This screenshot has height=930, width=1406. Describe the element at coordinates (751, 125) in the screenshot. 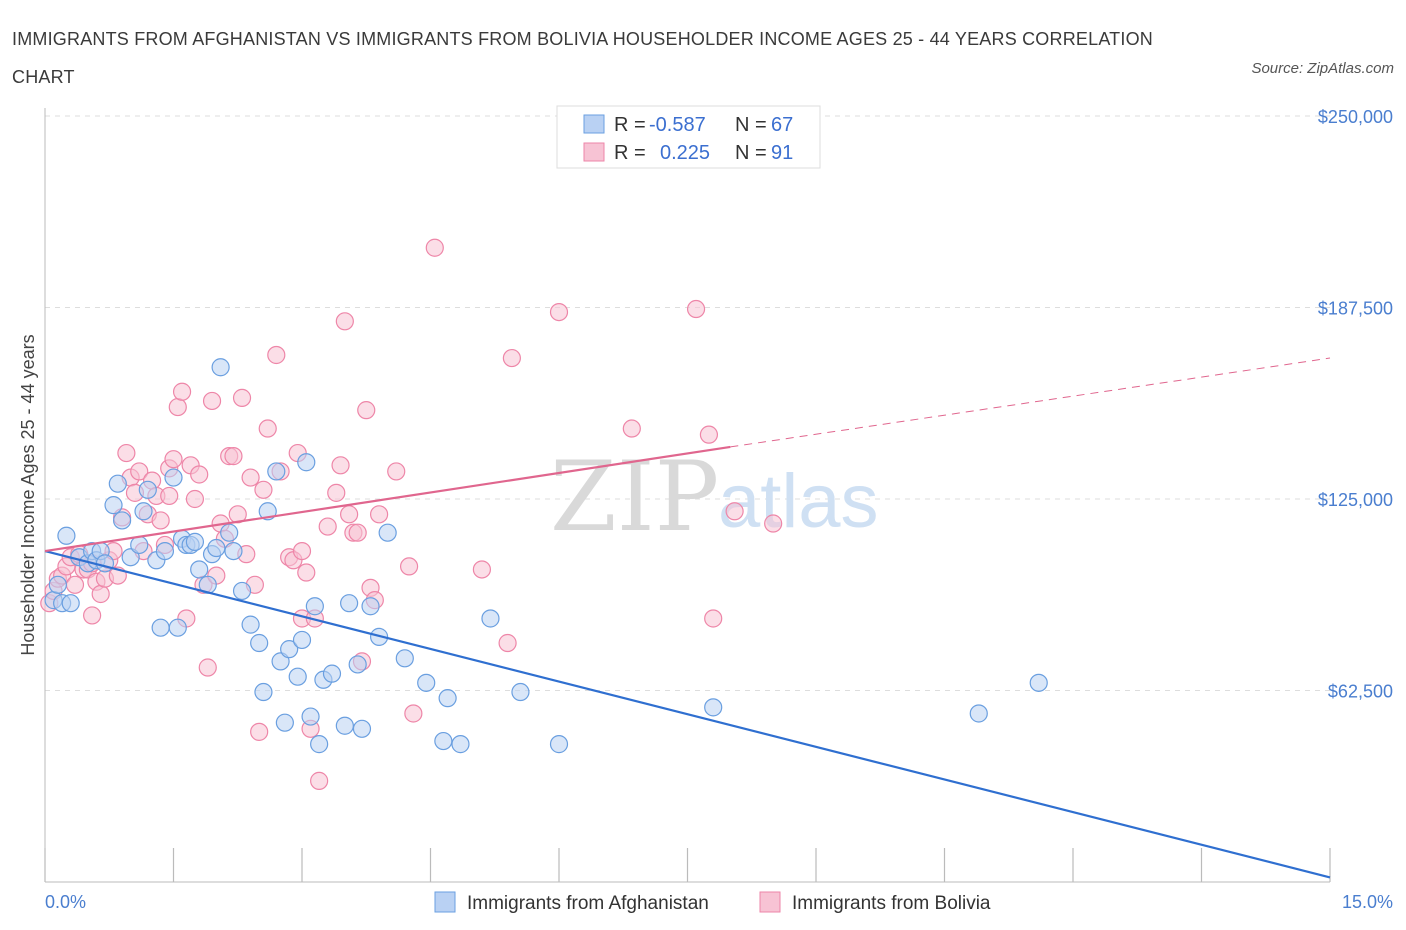

I see `legend-n-label-afghanistan: N =` at that location.